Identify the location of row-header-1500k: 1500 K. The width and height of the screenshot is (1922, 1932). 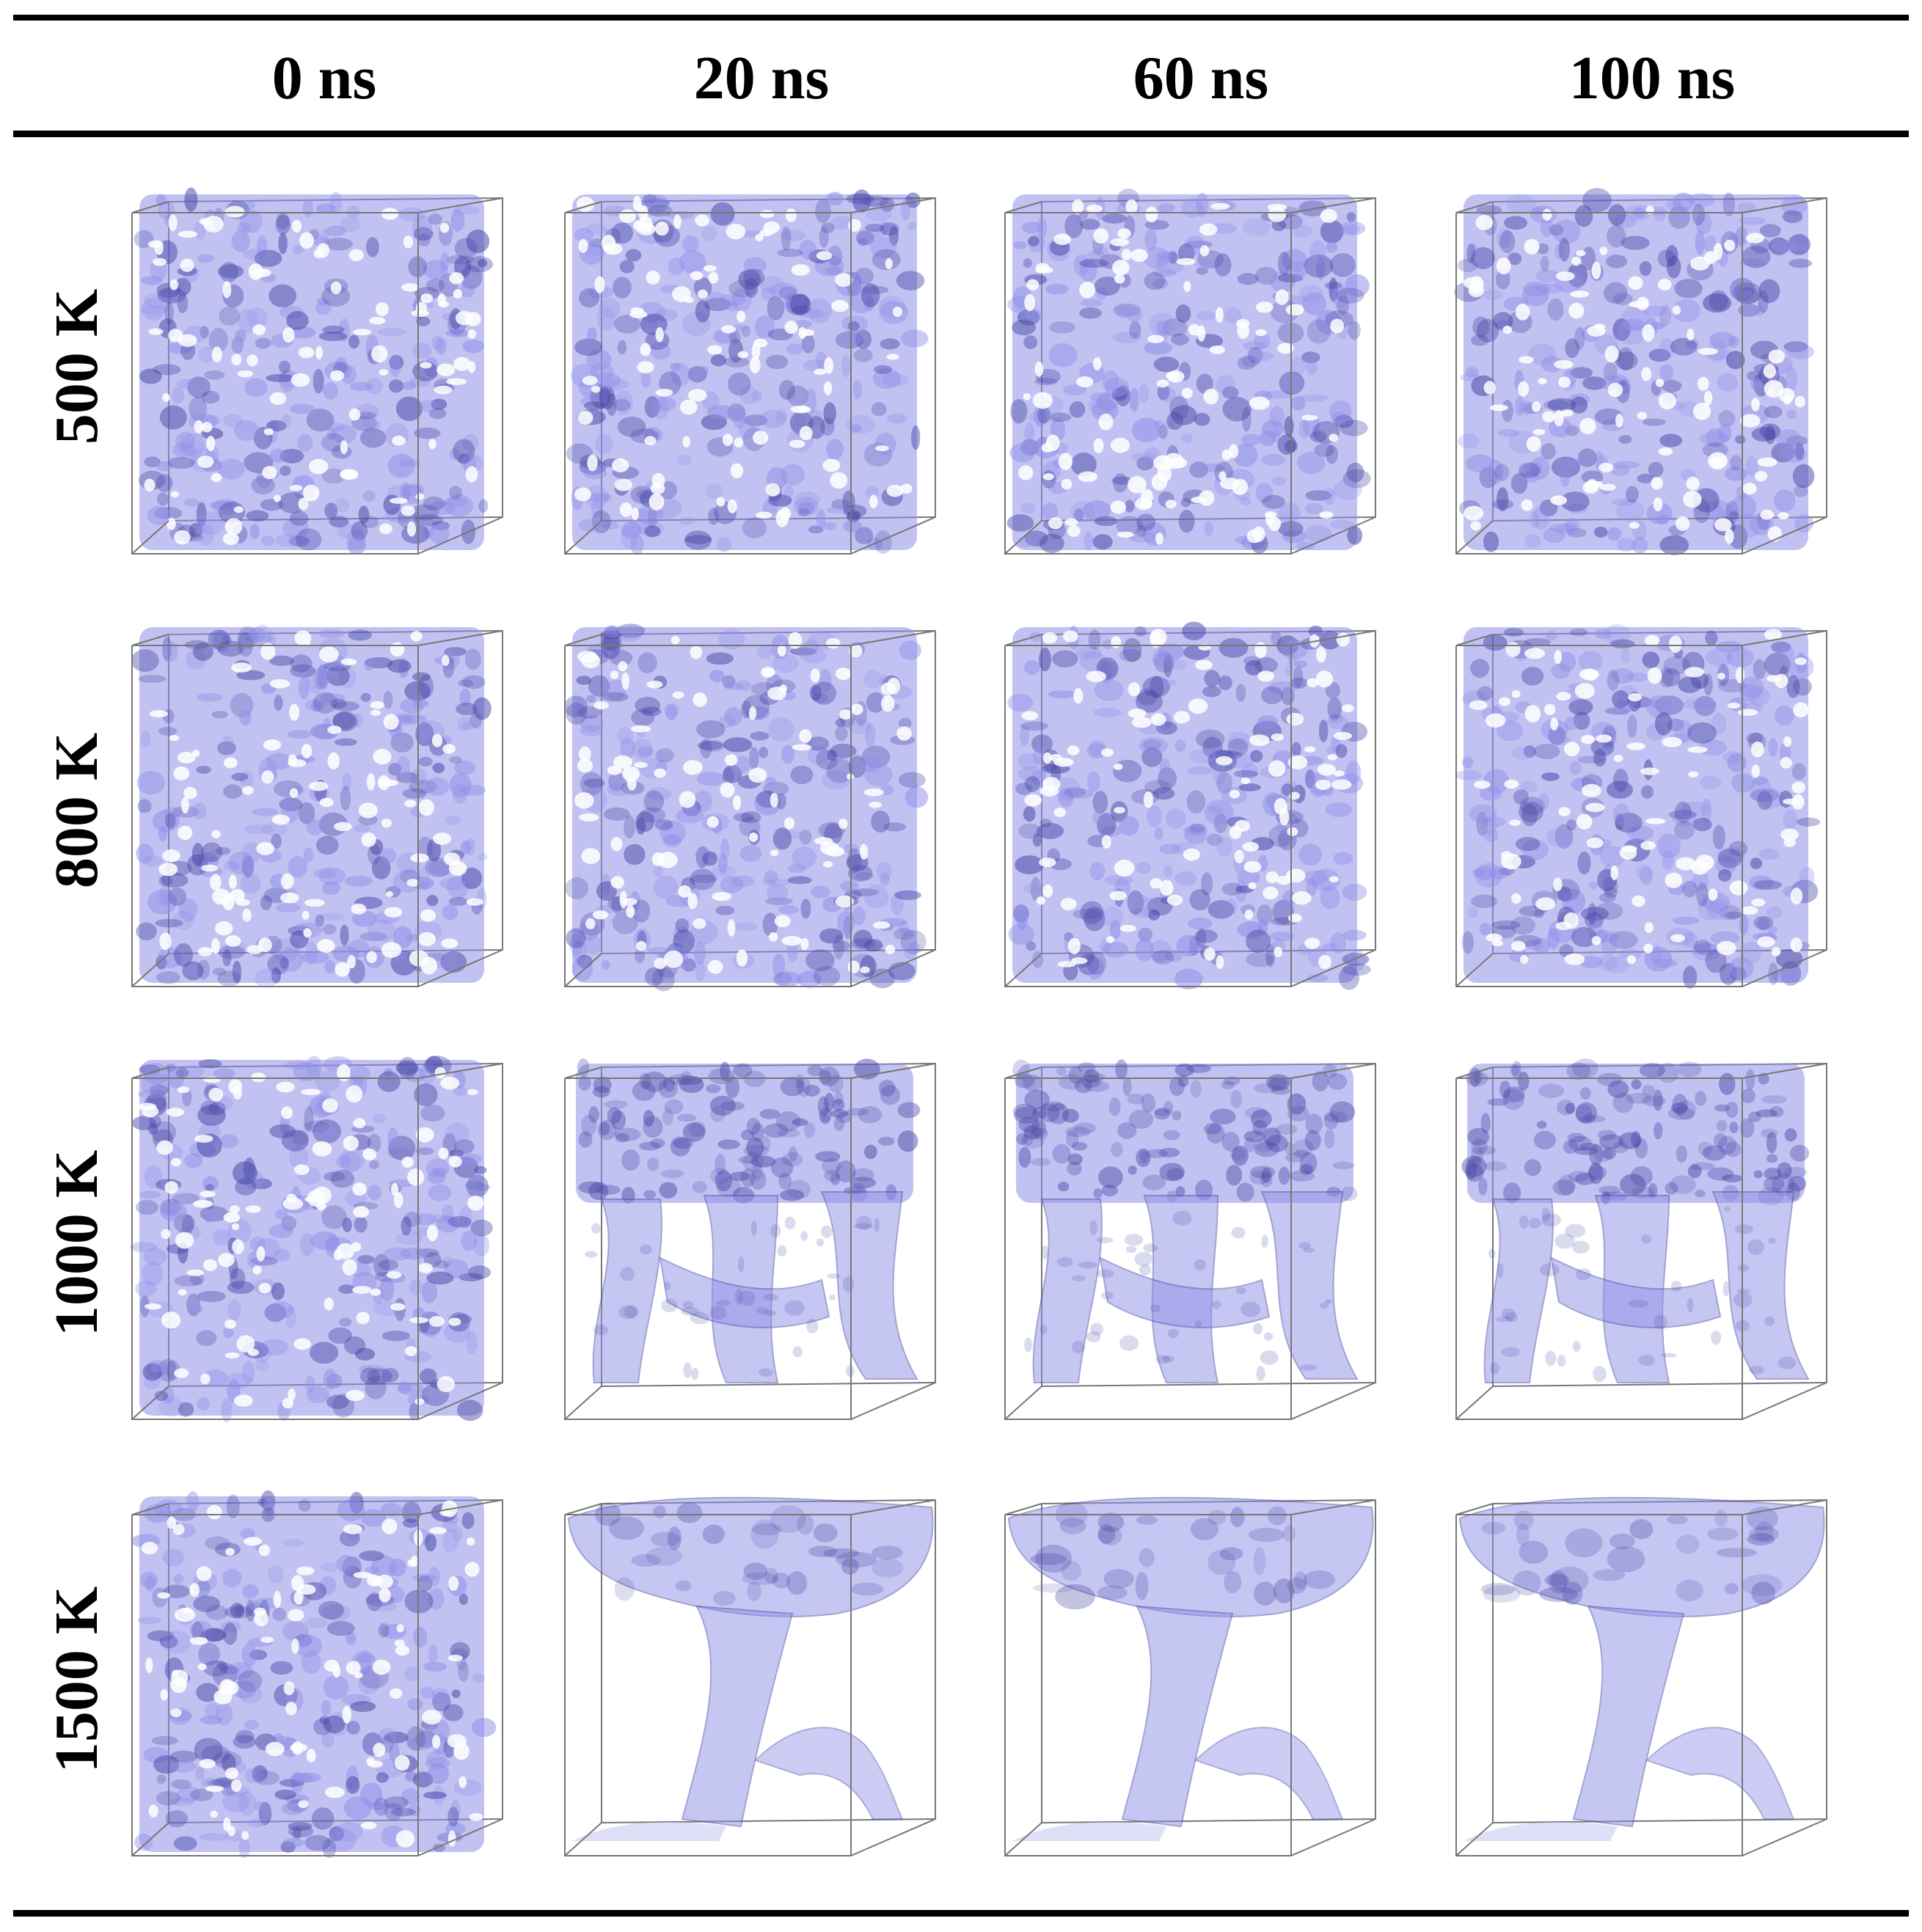
(77, 1680).